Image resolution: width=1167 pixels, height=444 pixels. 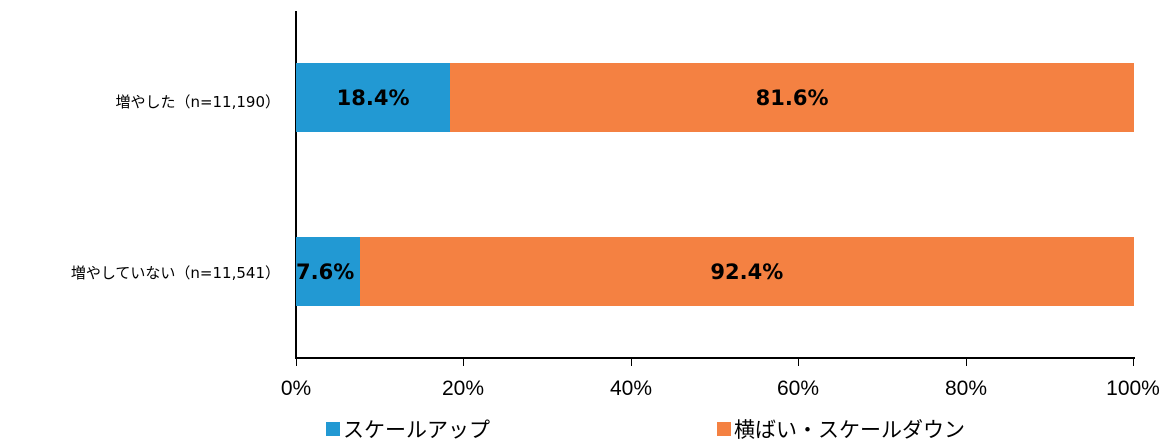 I want to click on category-label: 増やしていない（n=11,541）, so click(x=175, y=273).